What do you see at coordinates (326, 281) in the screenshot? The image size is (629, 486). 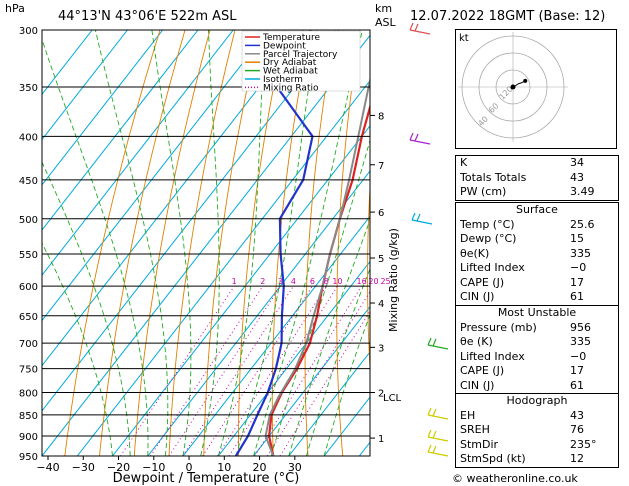 I see `mixing-ratio-label: 8` at bounding box center [326, 281].